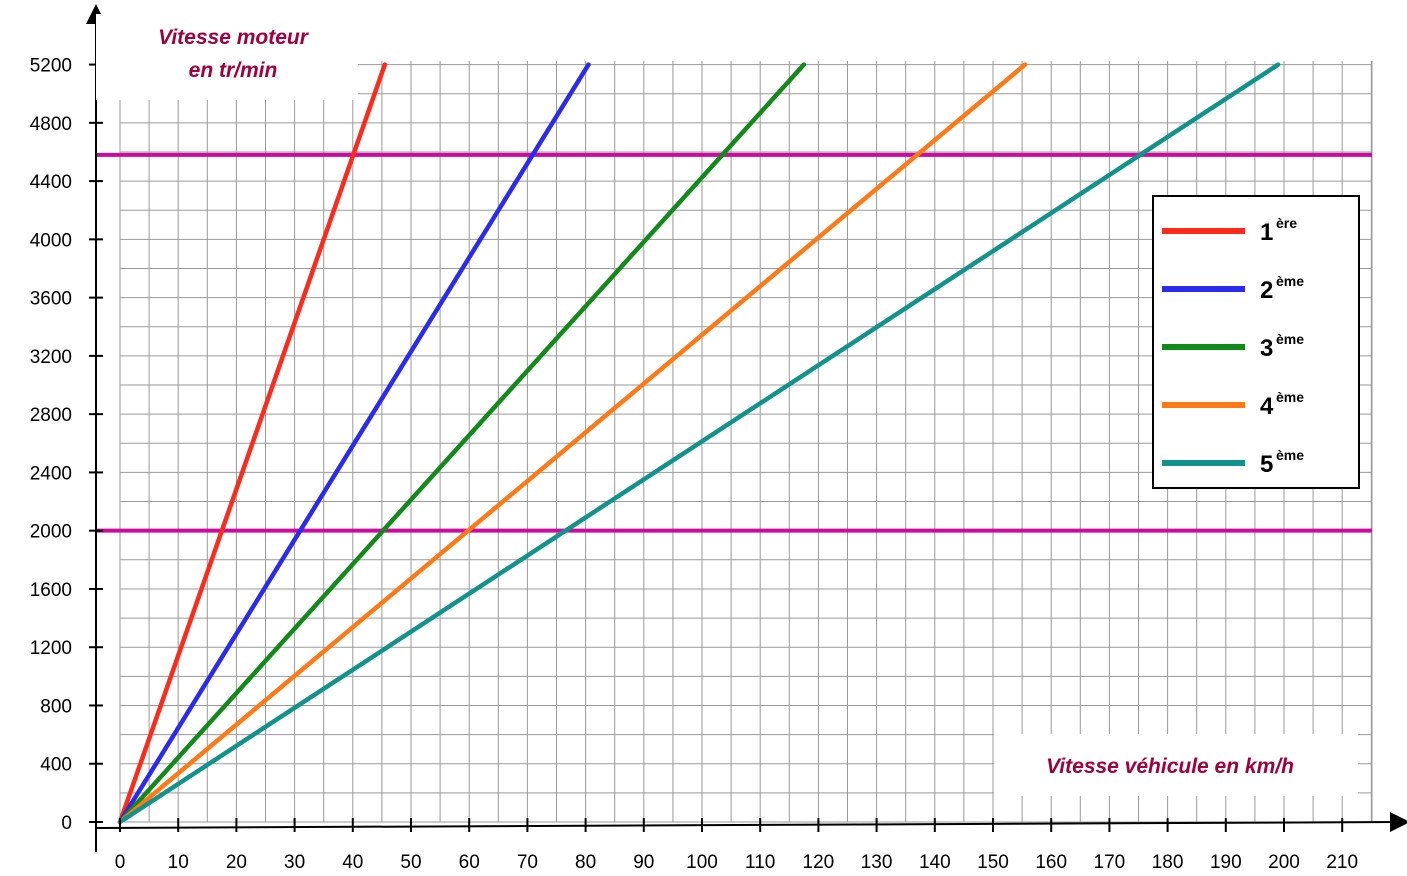 The width and height of the screenshot is (1407, 876). I want to click on x-tick-label: 20, so click(236, 862).